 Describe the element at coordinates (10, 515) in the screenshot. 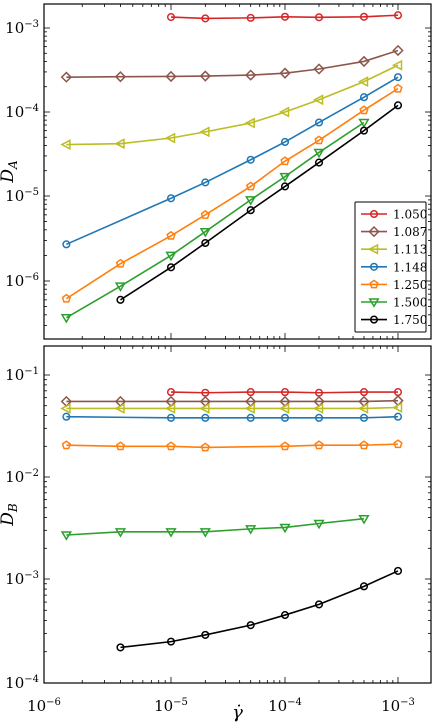

I see `y-axis-label: DB` at that location.